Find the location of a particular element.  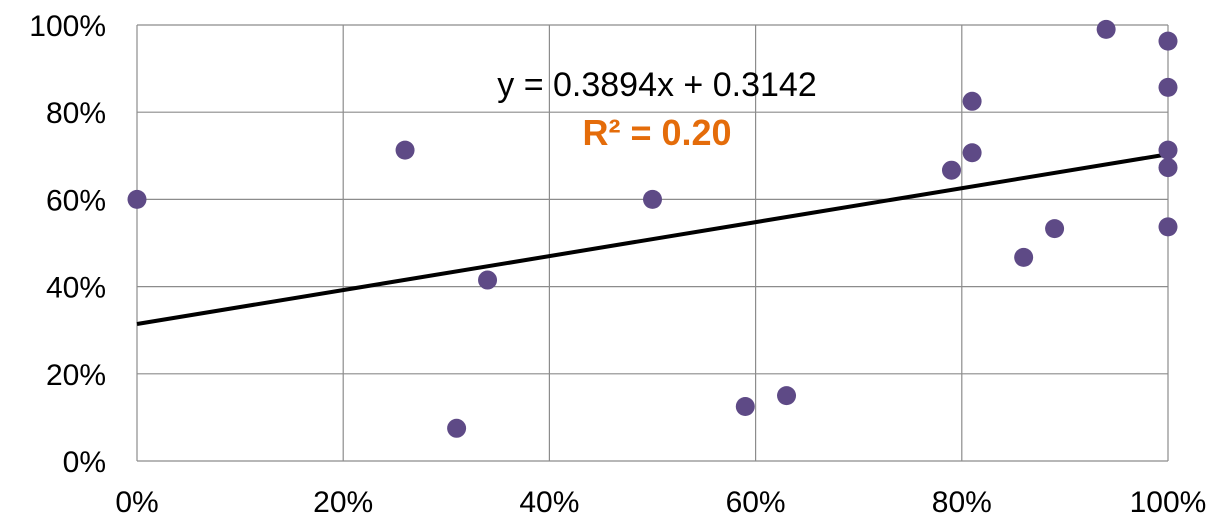

y-tick-label-1: 20% is located at coordinates (76, 375).